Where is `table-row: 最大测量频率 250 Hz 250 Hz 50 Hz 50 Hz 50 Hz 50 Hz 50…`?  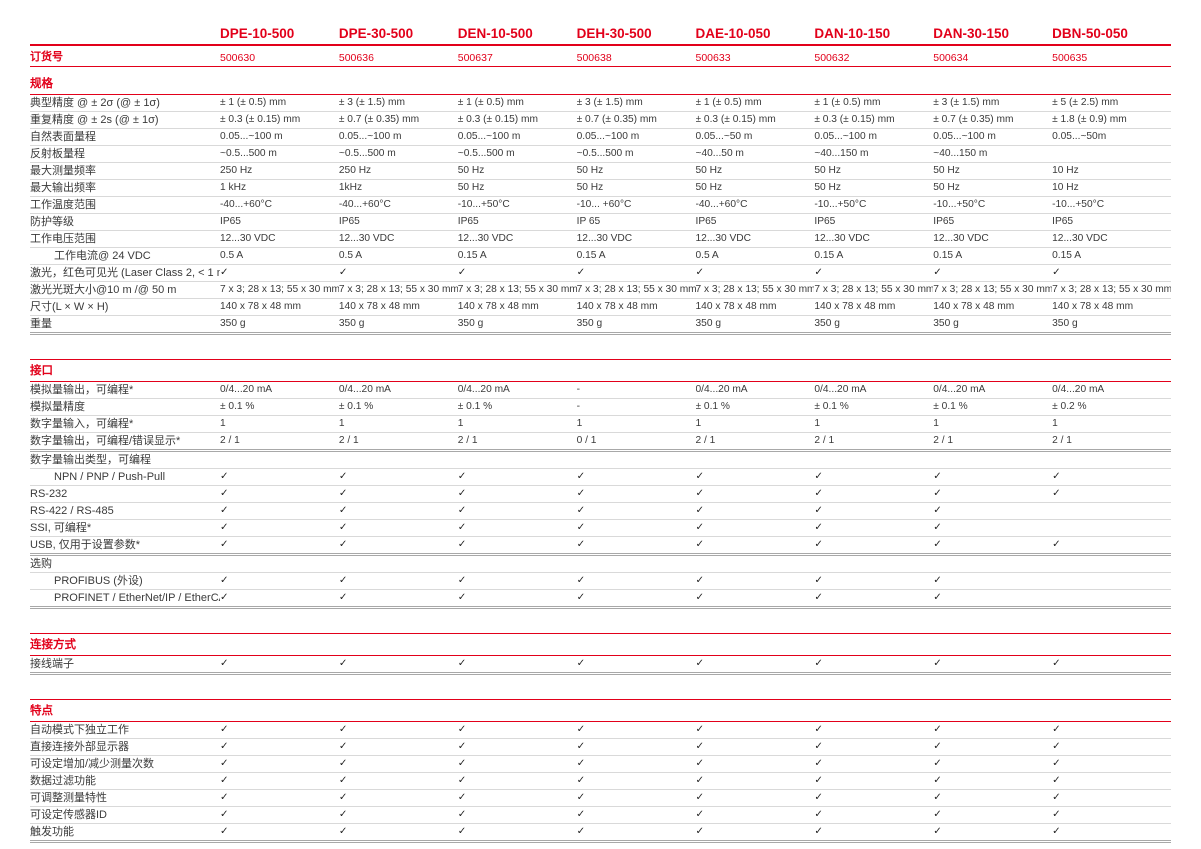 table-row: 最大测量频率 250 Hz 250 Hz 50 Hz 50 Hz 50 Hz 50 Hz 50… is located at coordinates (600, 171).